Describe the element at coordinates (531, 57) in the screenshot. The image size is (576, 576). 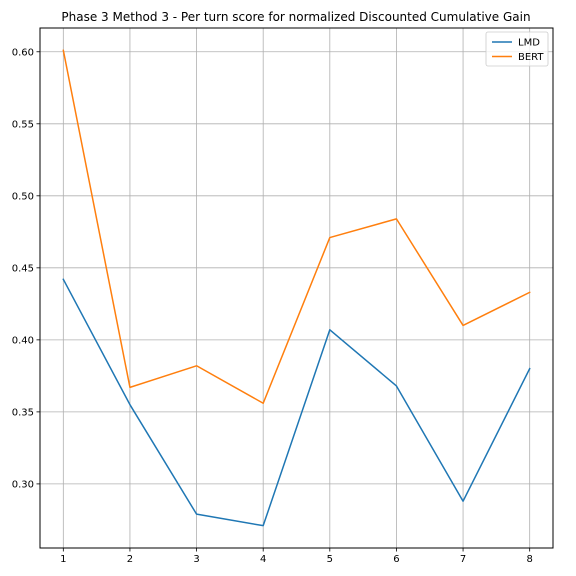
I see `legend-label-bert: BERT` at that location.